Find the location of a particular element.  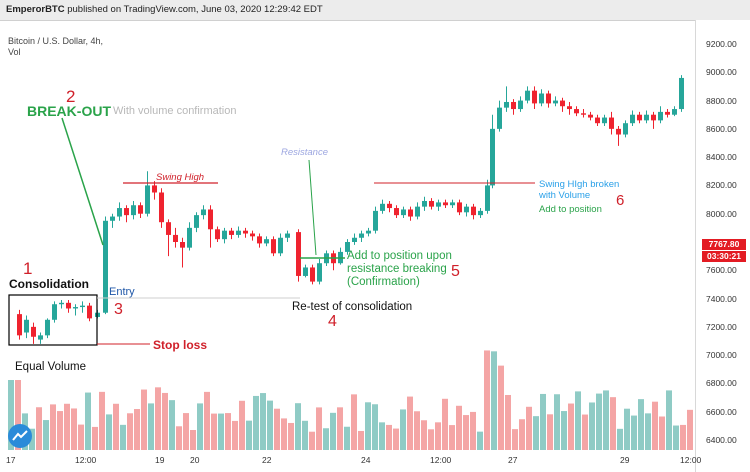

label-number-4: 4 is located at coordinates (332, 321).